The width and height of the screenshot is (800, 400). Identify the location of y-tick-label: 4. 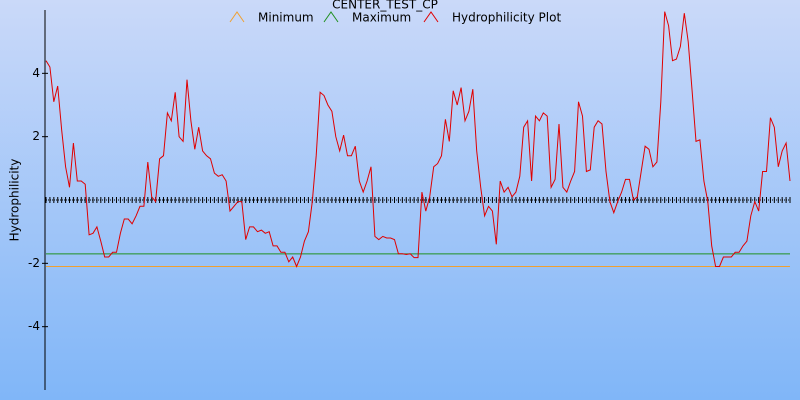
(36, 73).